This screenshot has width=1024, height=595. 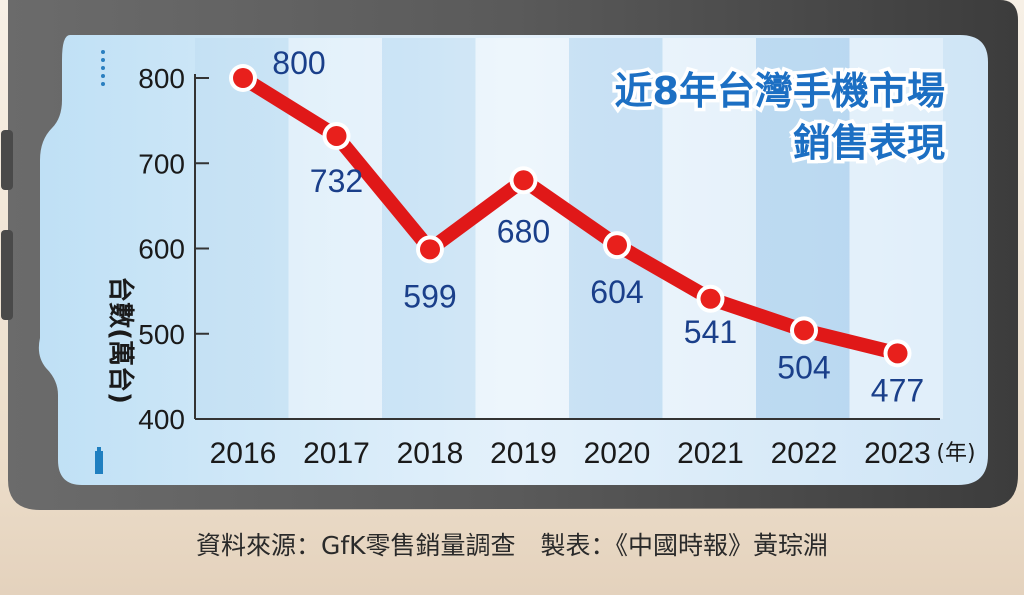 What do you see at coordinates (616, 292) in the screenshot?
I see `data-label: 604` at bounding box center [616, 292].